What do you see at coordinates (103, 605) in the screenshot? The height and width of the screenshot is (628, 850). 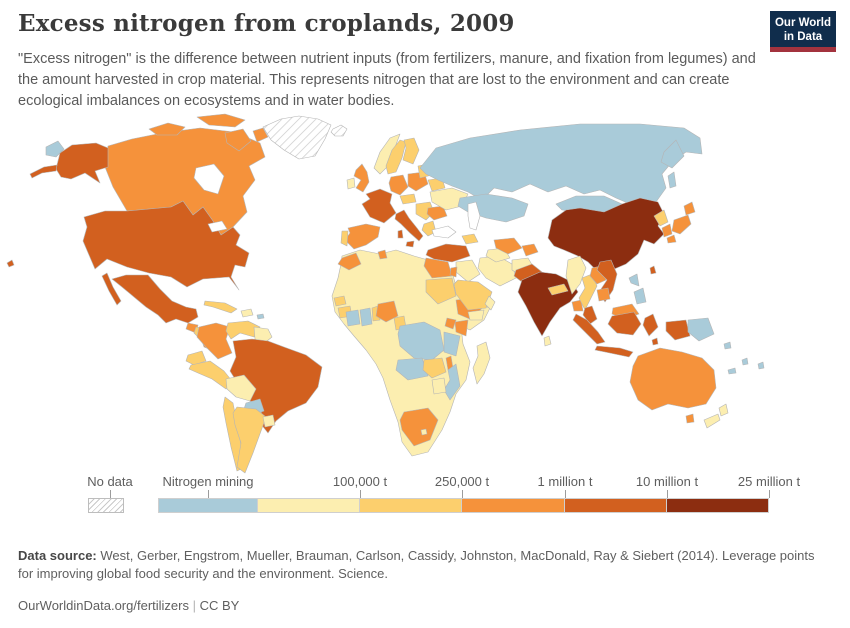 I see `owid-link: OurWorldinData.org/fertilizers` at bounding box center [103, 605].